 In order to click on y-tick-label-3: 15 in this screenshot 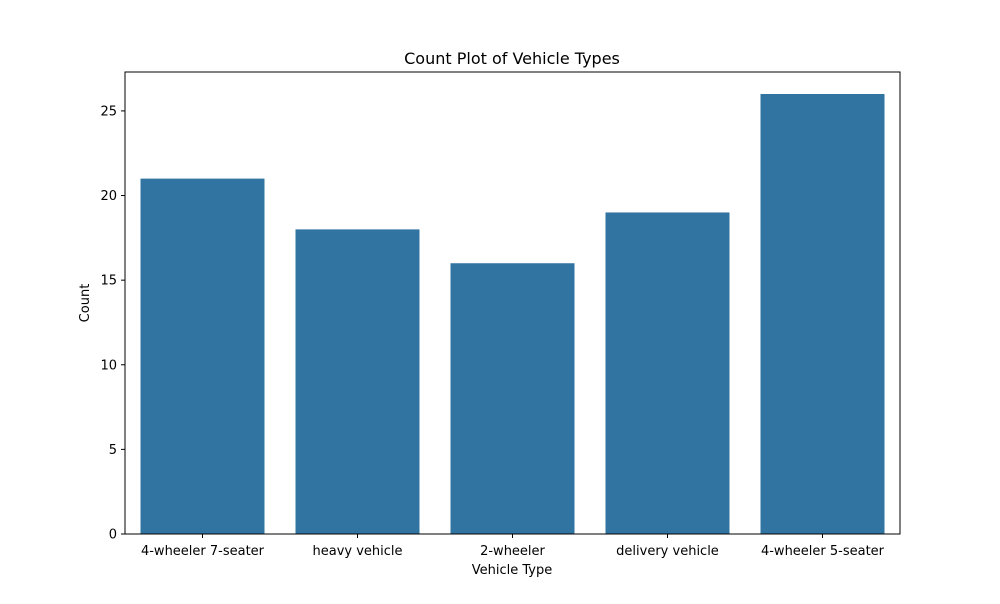, I will do `click(108, 281)`.